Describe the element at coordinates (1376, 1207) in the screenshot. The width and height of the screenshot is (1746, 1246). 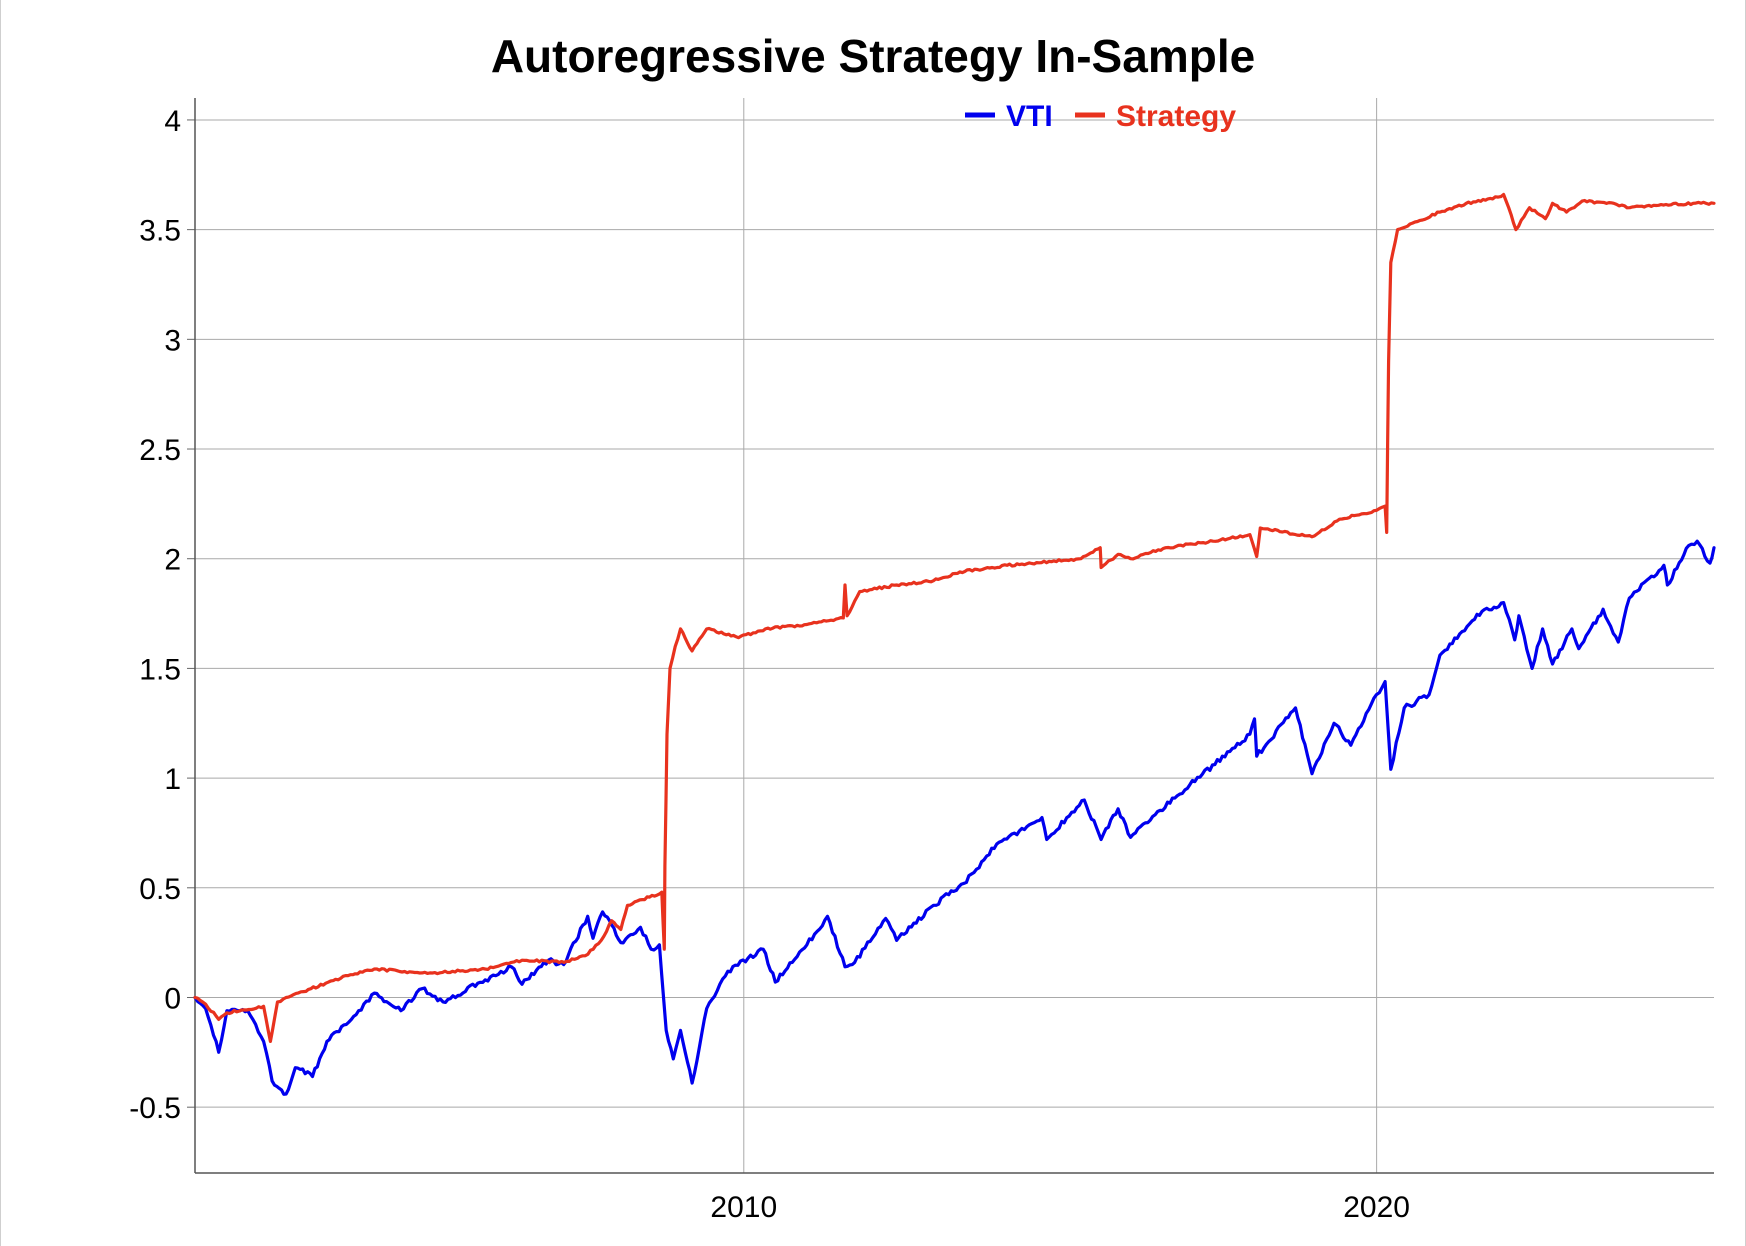
I see `x-tick-label: 2020` at that location.